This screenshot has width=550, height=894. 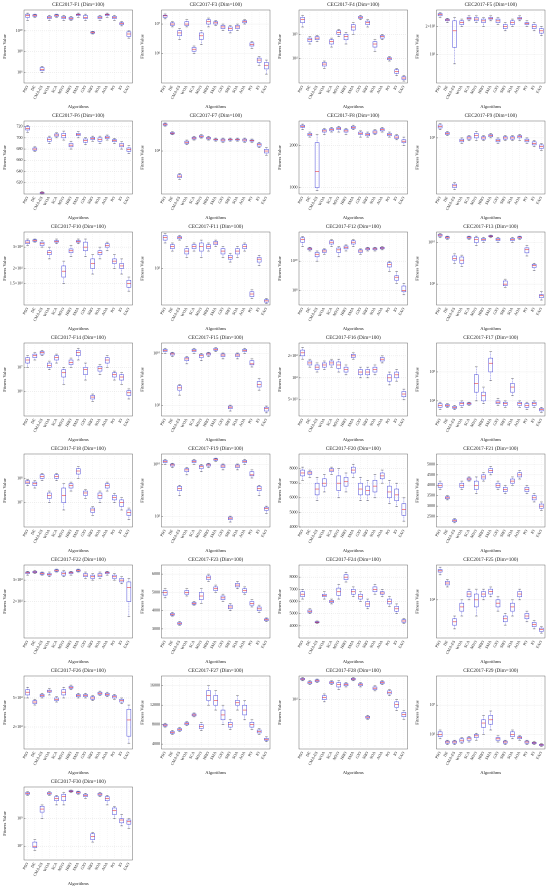 What do you see at coordinates (293, 399) in the screenshot?
I see `y-tick-label: 5×10³` at bounding box center [293, 399].